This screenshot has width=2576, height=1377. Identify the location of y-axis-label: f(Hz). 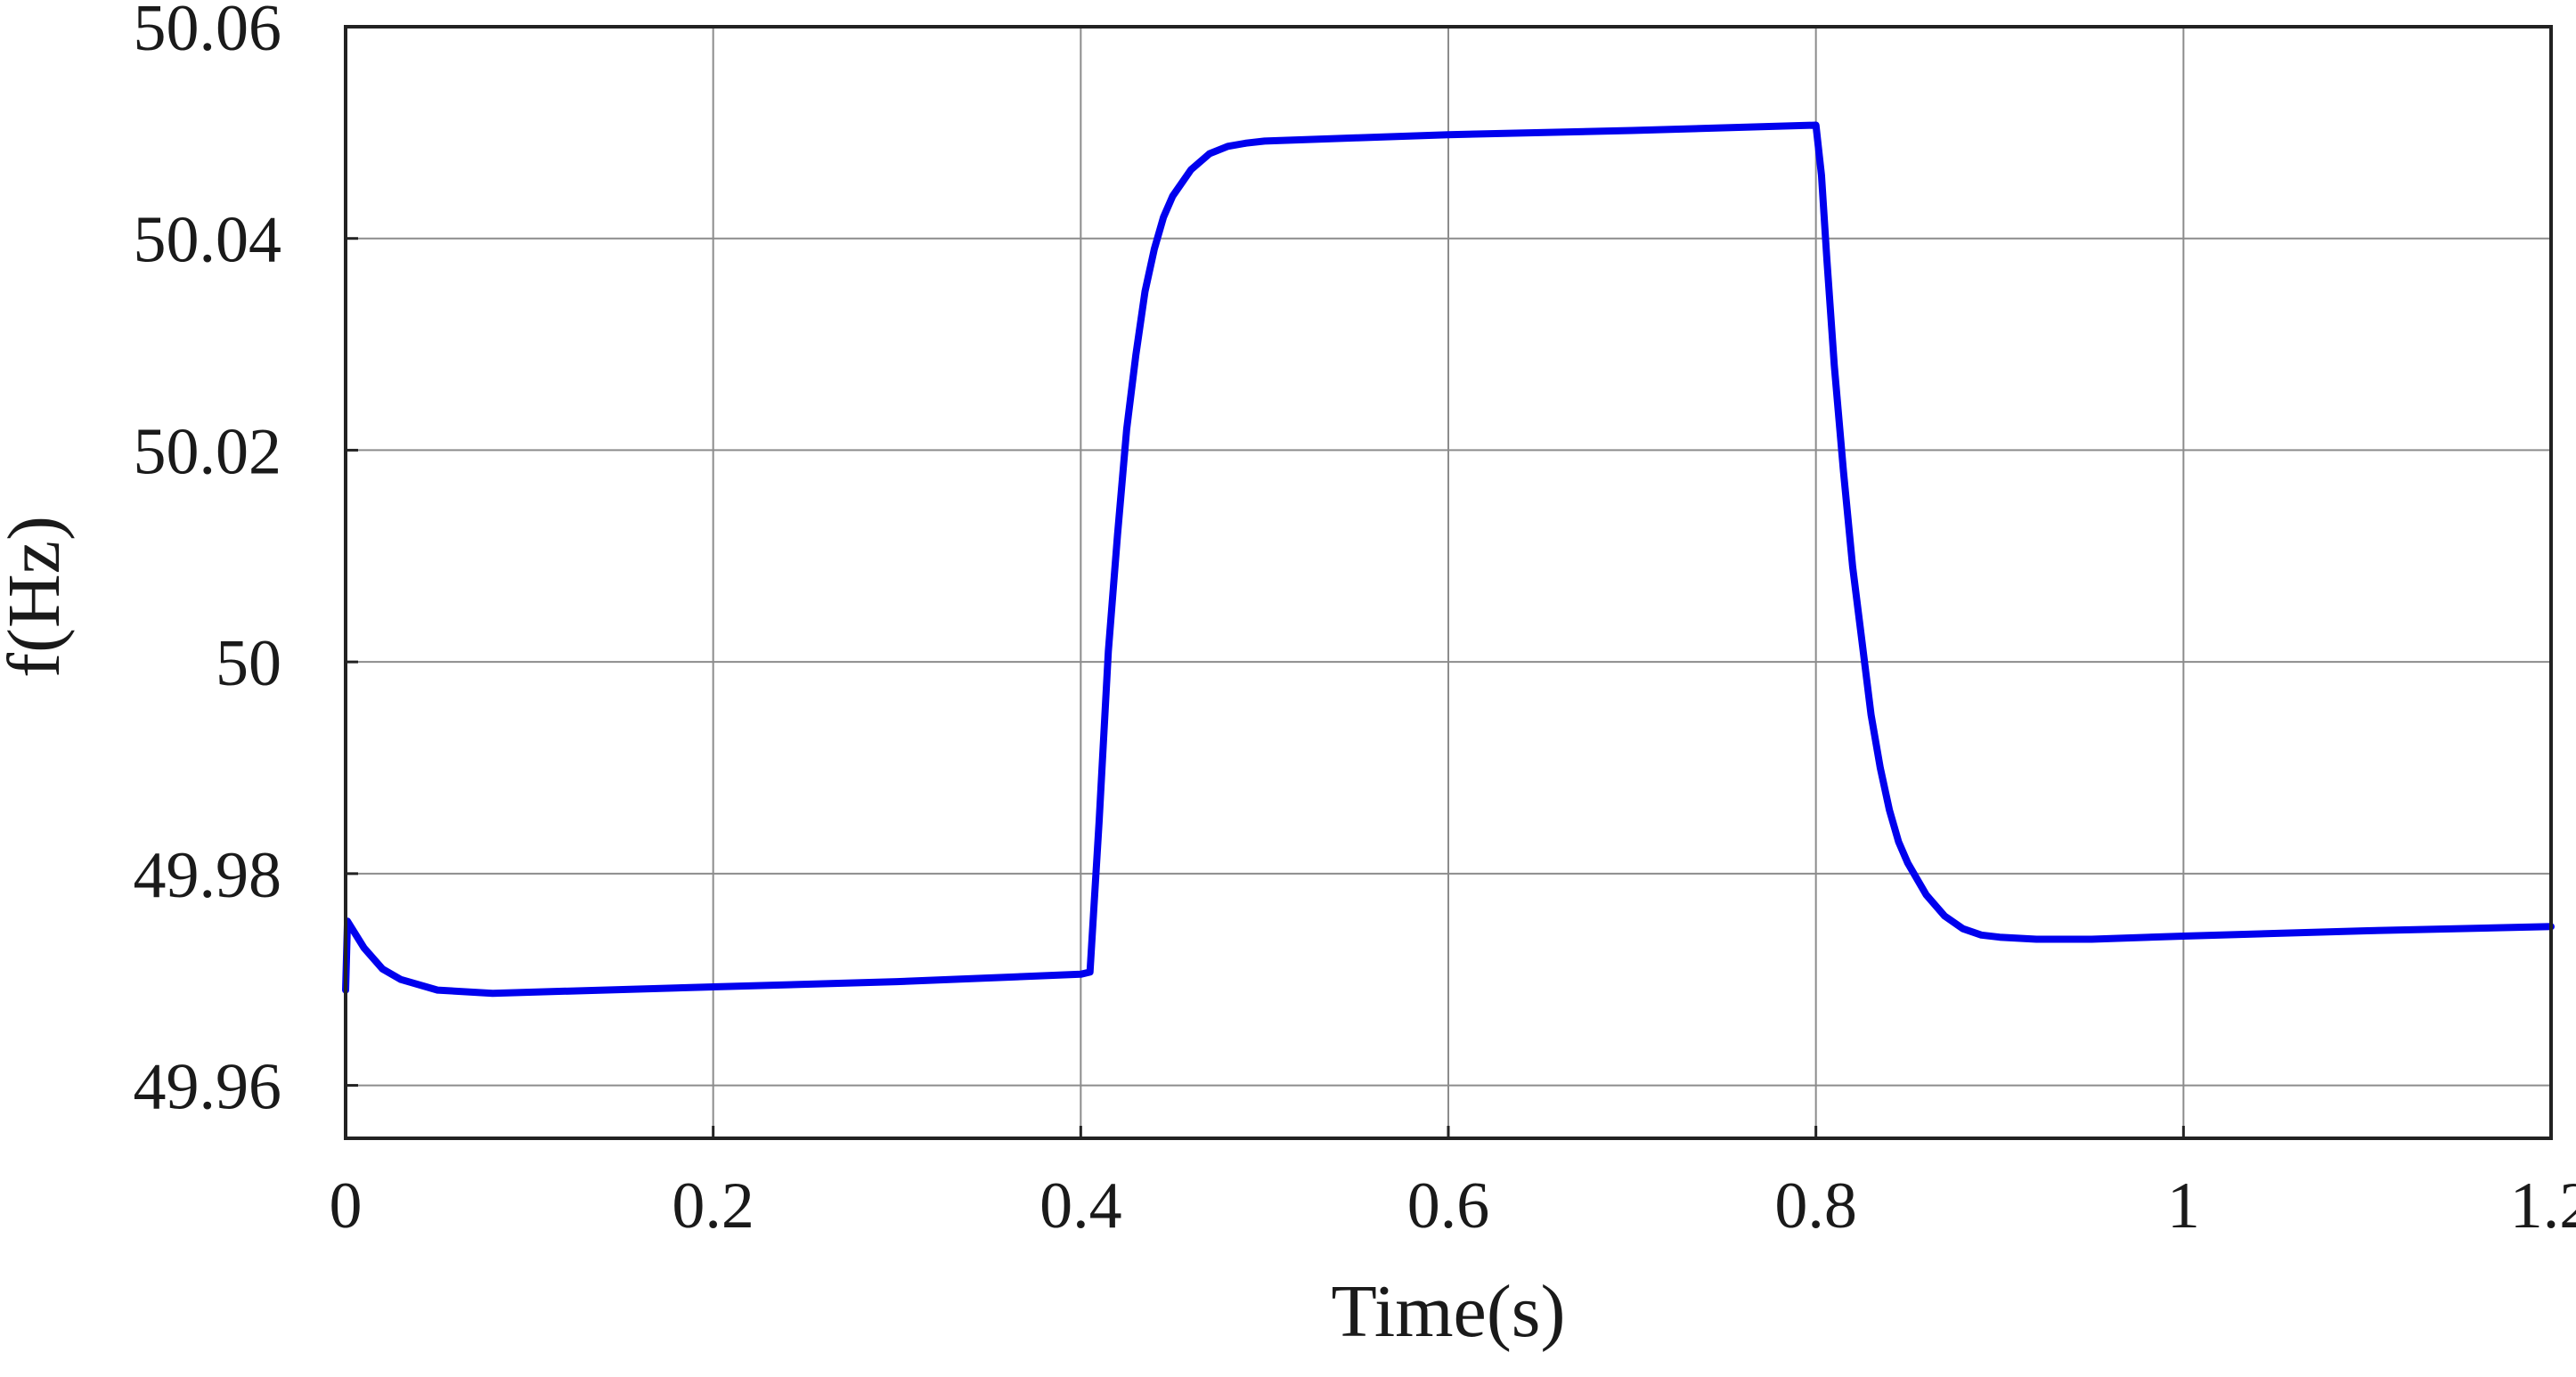
(38, 597).